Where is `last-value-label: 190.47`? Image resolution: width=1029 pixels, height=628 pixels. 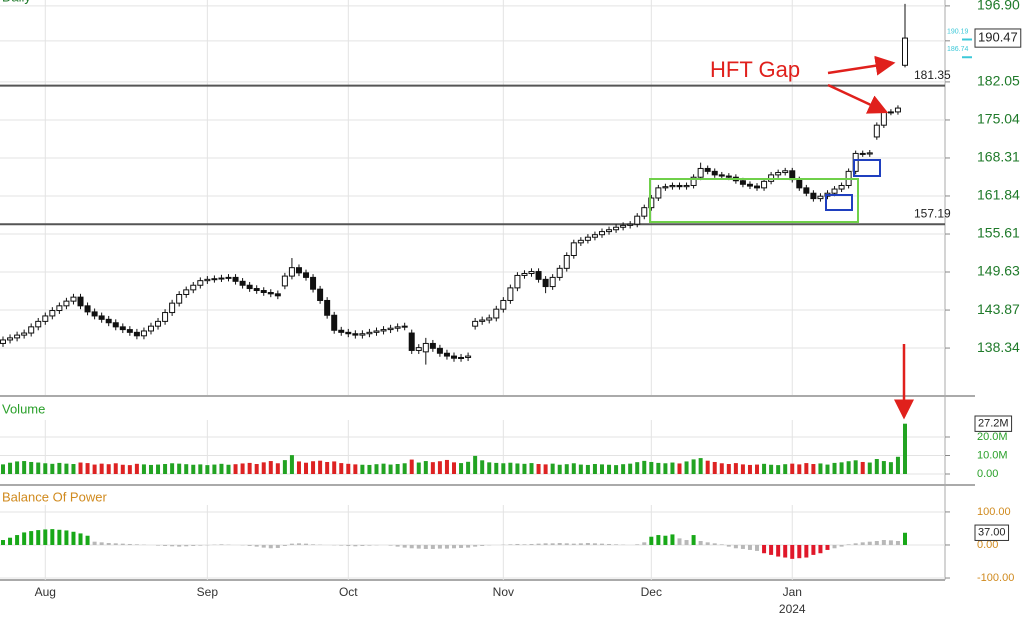 last-value-label: 190.47 is located at coordinates (998, 37).